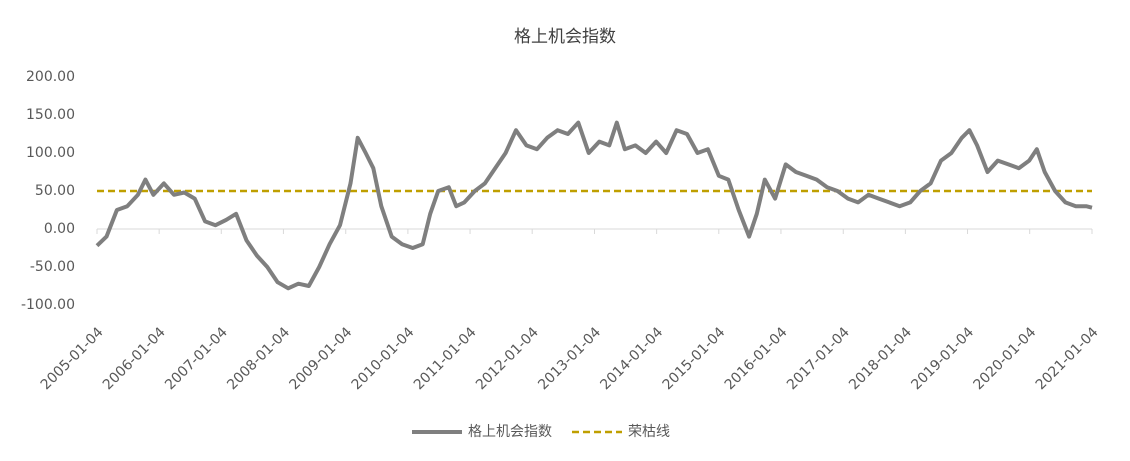  Describe the element at coordinates (50, 77) in the screenshot. I see `y-tick-label: 200.00` at that location.